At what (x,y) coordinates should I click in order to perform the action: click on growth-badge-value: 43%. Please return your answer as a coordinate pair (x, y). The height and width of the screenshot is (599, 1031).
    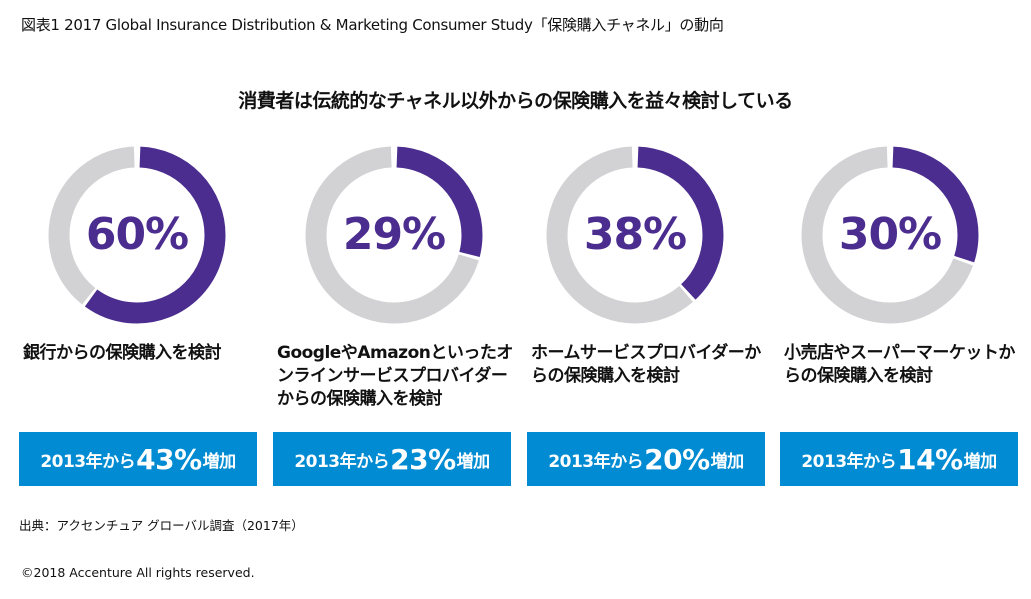
    Looking at the image, I should click on (169, 459).